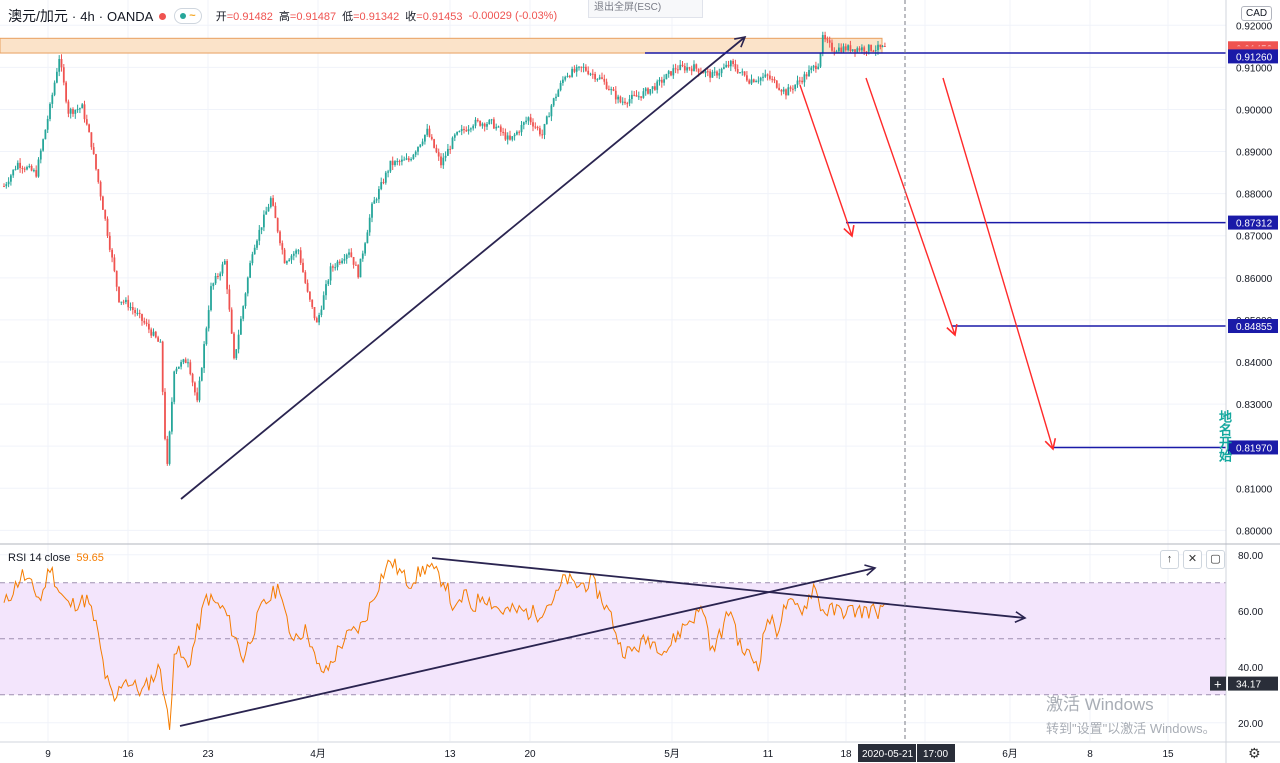  Describe the element at coordinates (38, 16) in the screenshot. I see `symbol-name: 澳元/加元` at that location.